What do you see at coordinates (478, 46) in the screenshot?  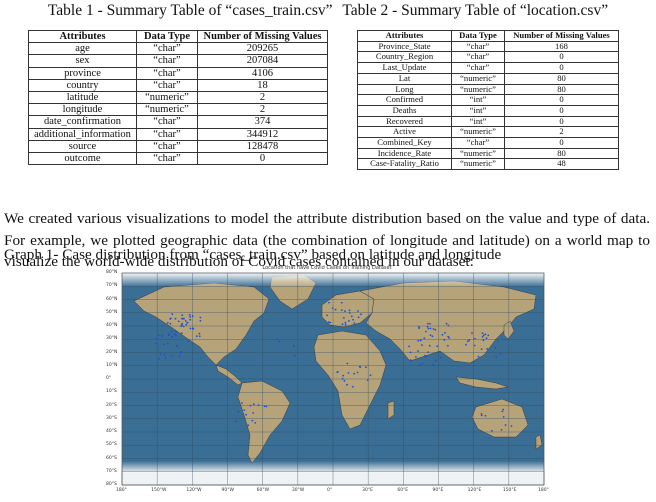 I see `table2-cell: “char”` at bounding box center [478, 46].